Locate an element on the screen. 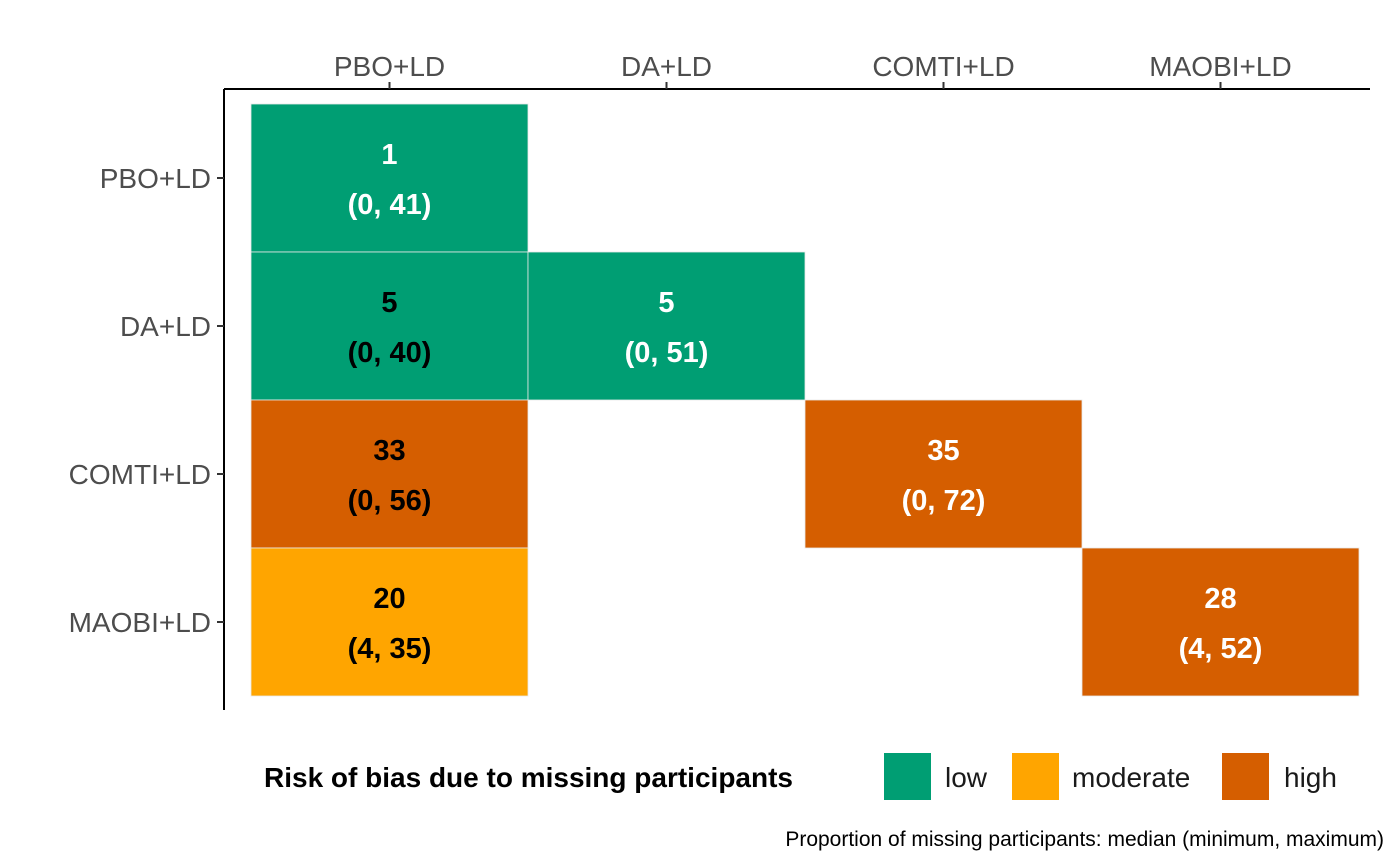  cell-median-da-ld-vs-da-ld: 5 is located at coordinates (666, 303).